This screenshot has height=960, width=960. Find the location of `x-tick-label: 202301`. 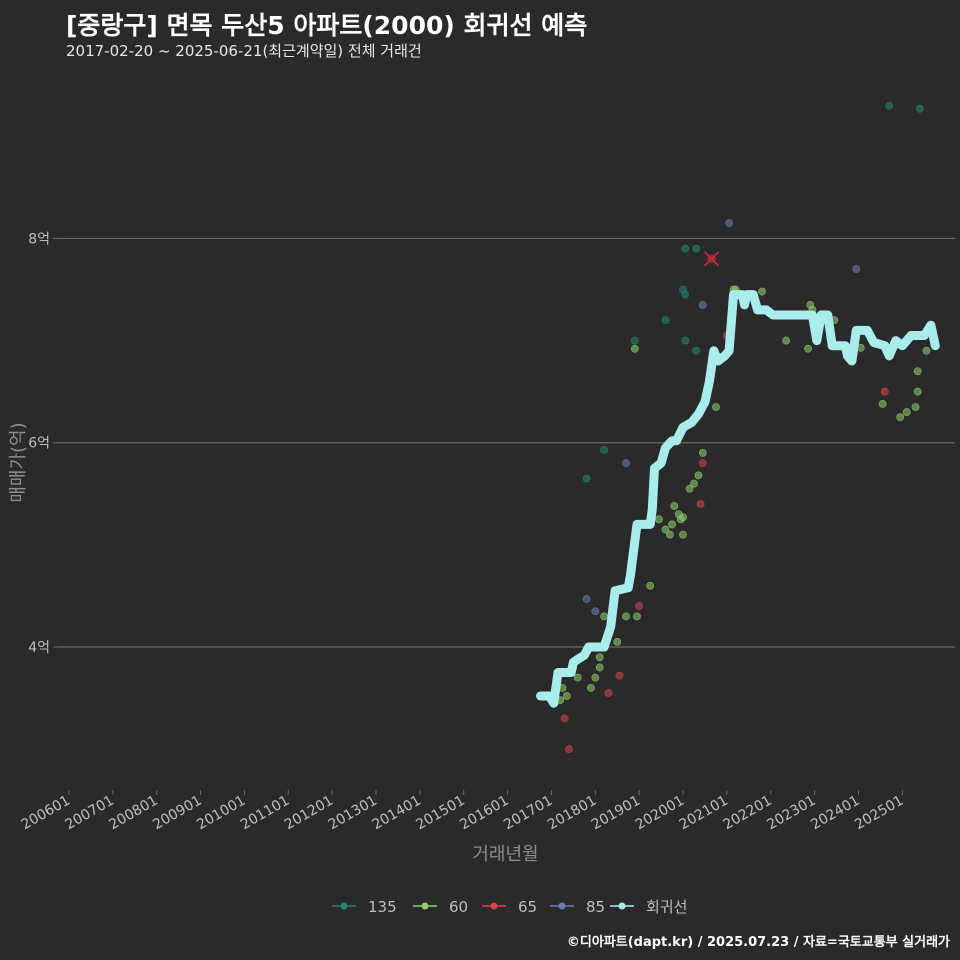

x-tick-label: 202301 is located at coordinates (791, 813).